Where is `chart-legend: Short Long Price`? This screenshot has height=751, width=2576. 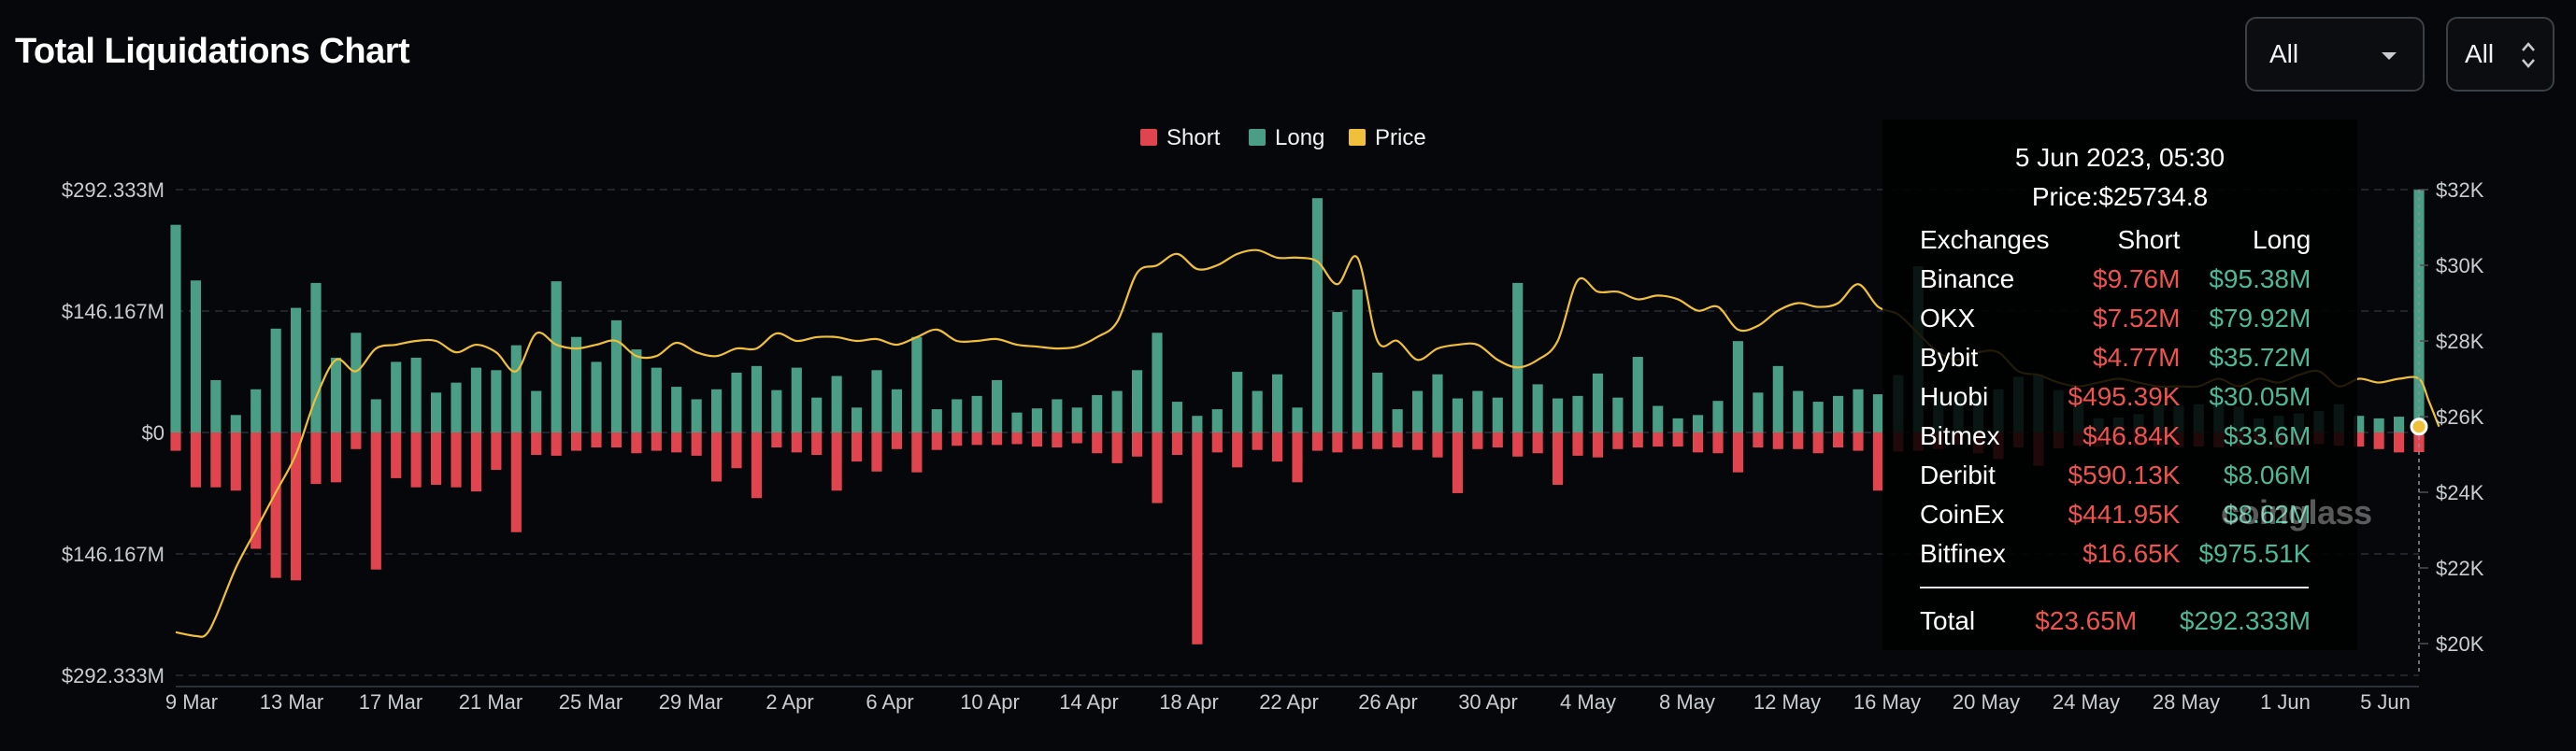
chart-legend: Short Long Price is located at coordinates (1283, 138).